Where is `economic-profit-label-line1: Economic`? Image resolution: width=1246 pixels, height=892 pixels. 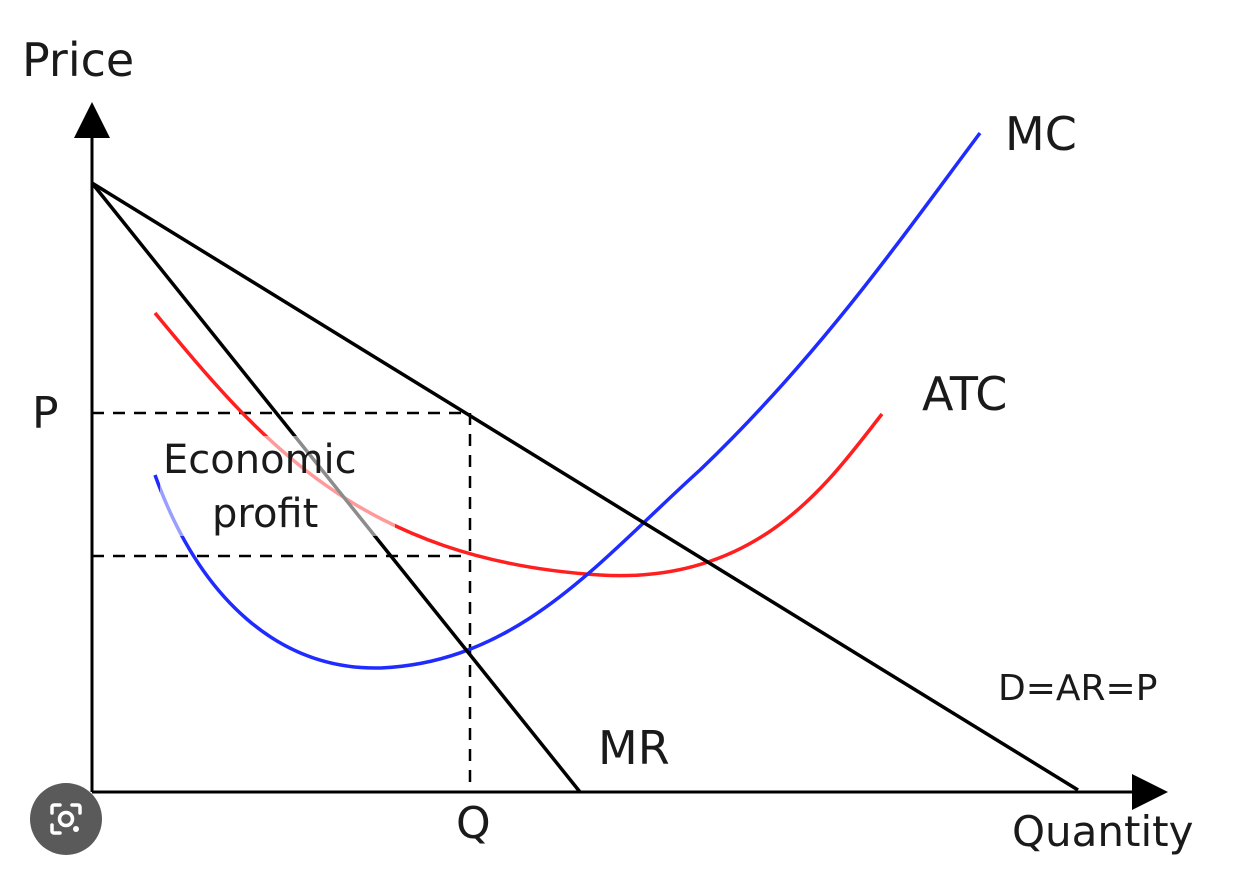 economic-profit-label-line1: Economic is located at coordinates (260, 460).